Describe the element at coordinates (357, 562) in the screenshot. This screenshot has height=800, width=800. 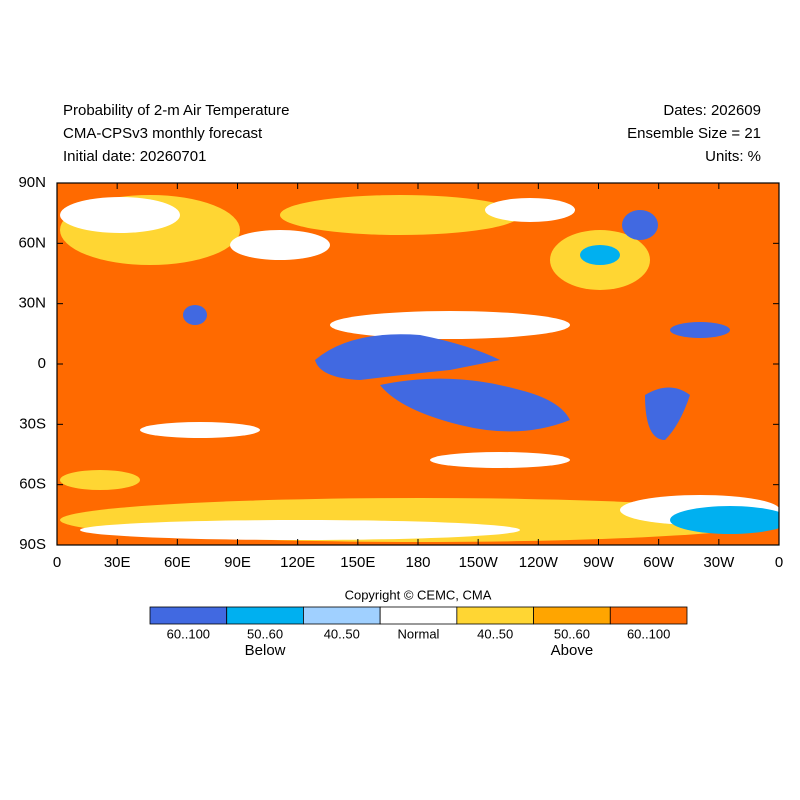
I see `lon-label: 150E` at that location.